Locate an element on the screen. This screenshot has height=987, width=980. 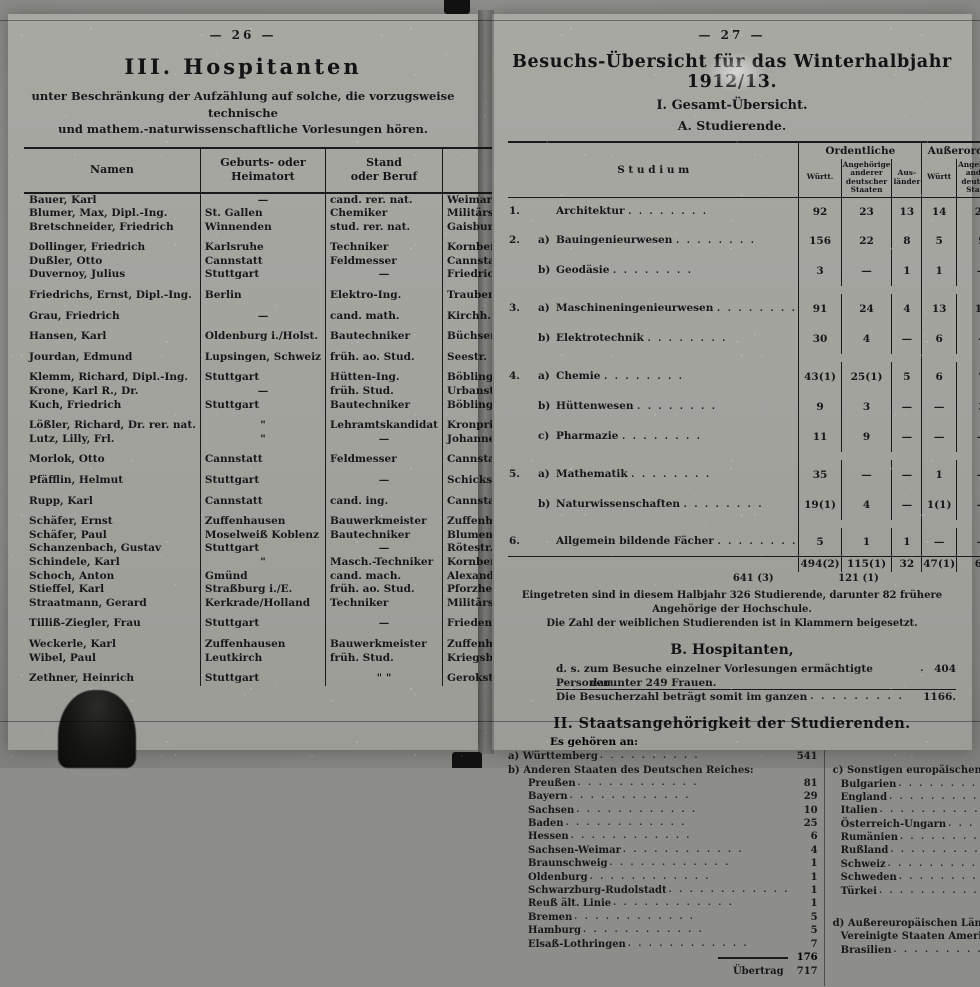
stat-aord-other-german: 7 is located at coordinates (968, 377).